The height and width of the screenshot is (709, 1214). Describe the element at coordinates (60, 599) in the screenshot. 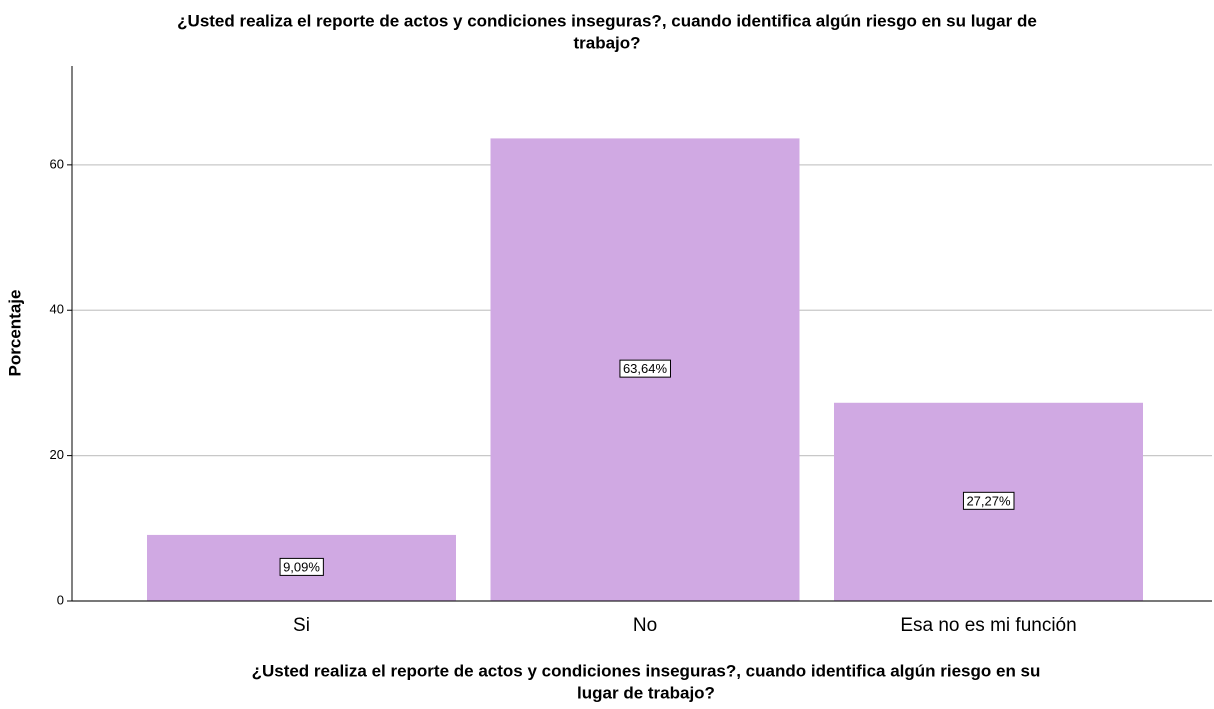

I see `y-tick-label: 0` at that location.